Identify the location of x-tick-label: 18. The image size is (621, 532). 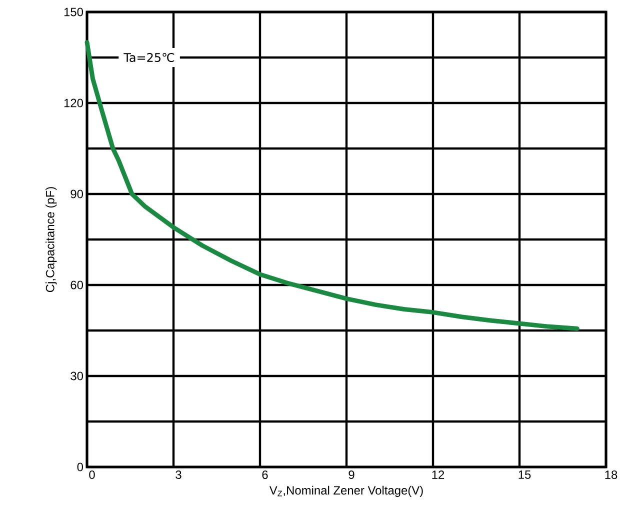
(611, 474).